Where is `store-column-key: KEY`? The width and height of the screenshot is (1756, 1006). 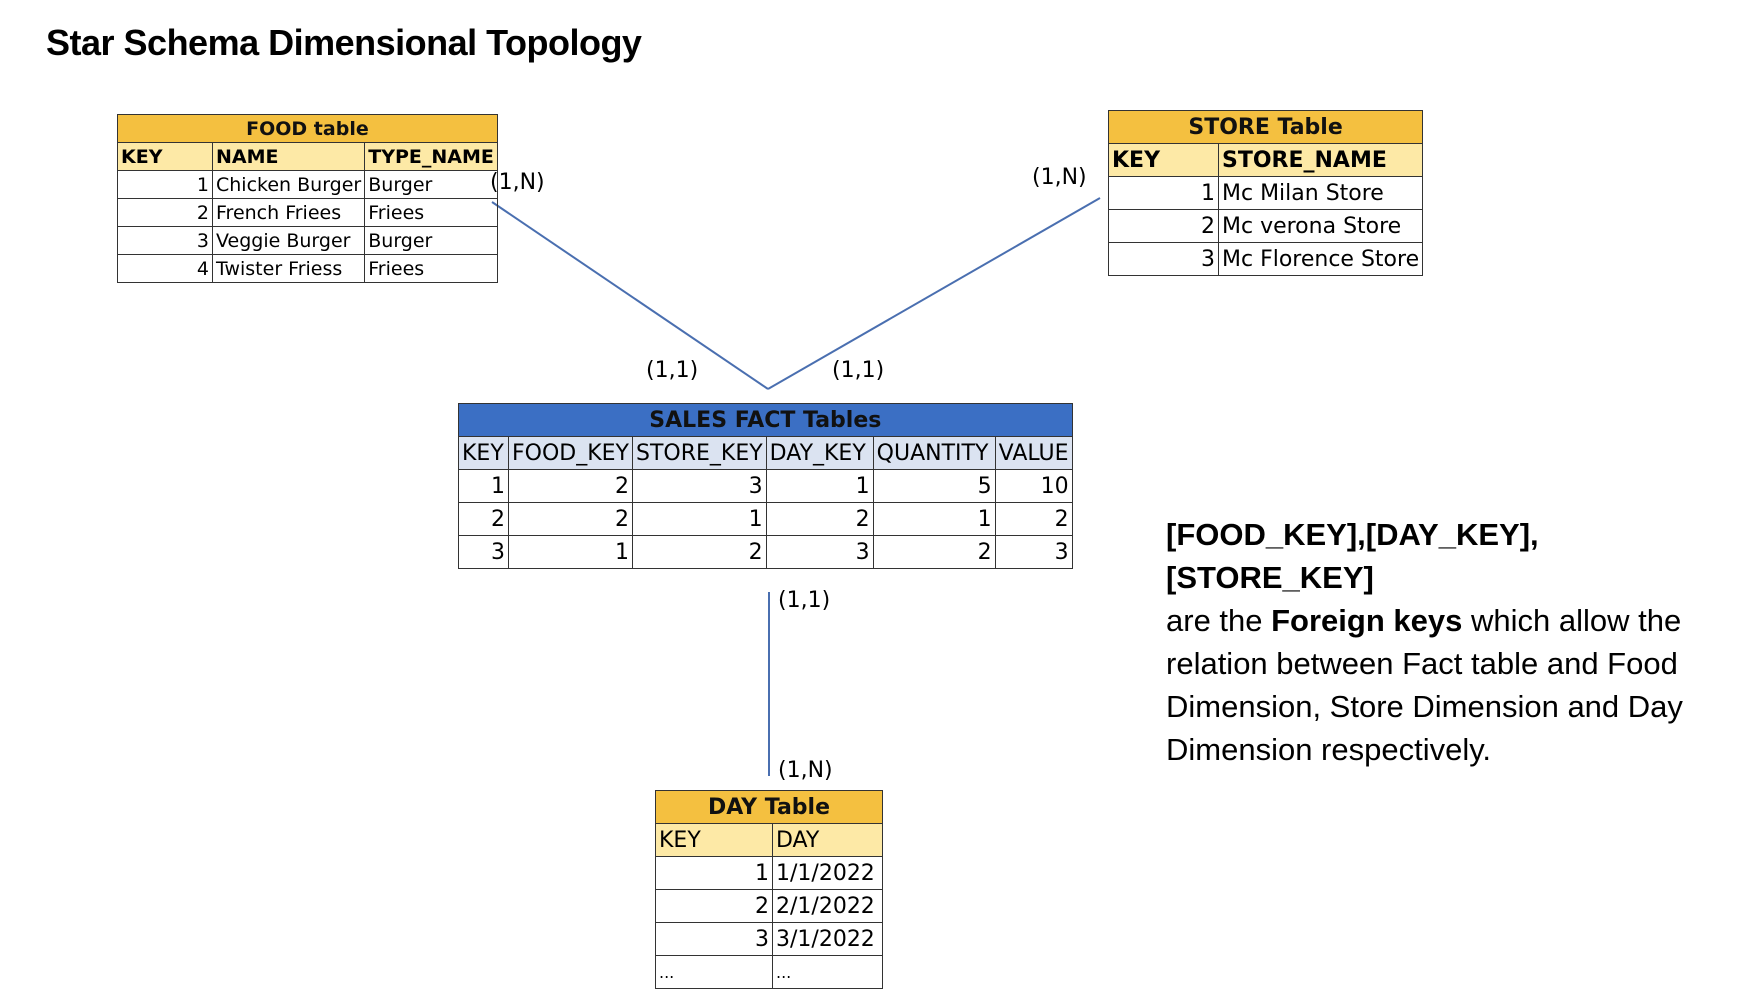 store-column-key: KEY is located at coordinates (1163, 160).